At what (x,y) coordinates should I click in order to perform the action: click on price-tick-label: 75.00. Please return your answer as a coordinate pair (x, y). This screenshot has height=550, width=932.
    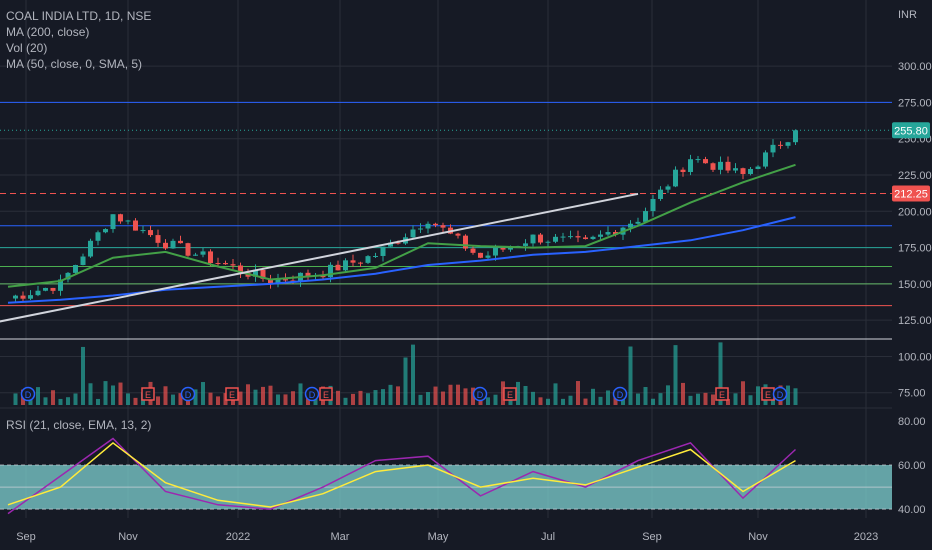
    Looking at the image, I should click on (912, 394).